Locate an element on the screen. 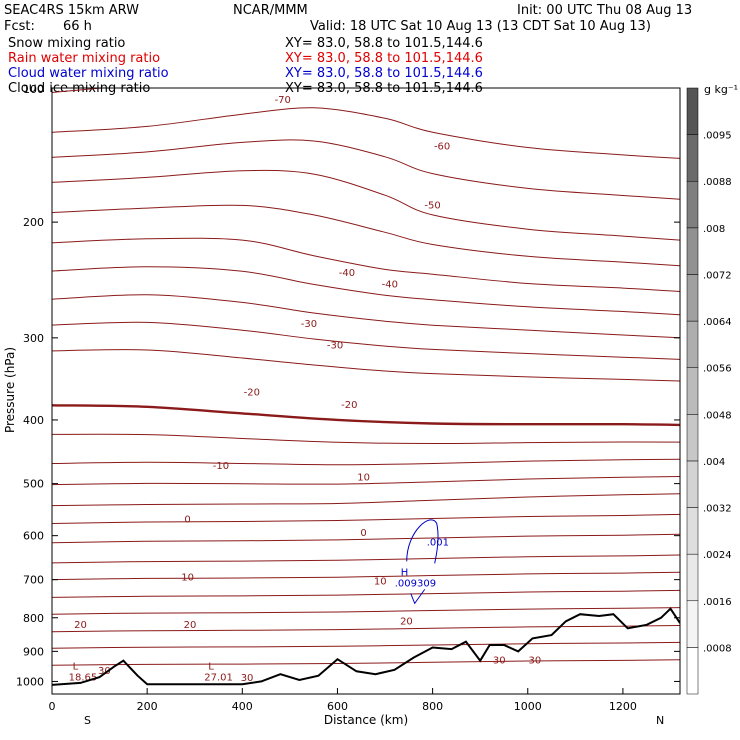 The height and width of the screenshot is (740, 740). cloud-water-layer: .001 H.009309 is located at coordinates (422, 562).